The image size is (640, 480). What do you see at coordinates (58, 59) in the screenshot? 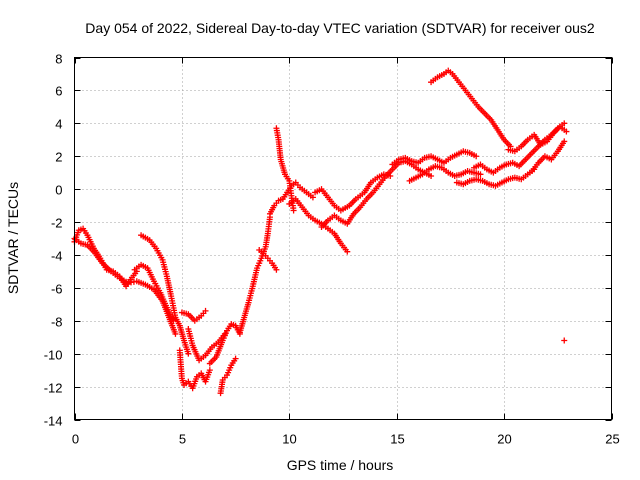
I see `y-tick-label: 8` at bounding box center [58, 59].